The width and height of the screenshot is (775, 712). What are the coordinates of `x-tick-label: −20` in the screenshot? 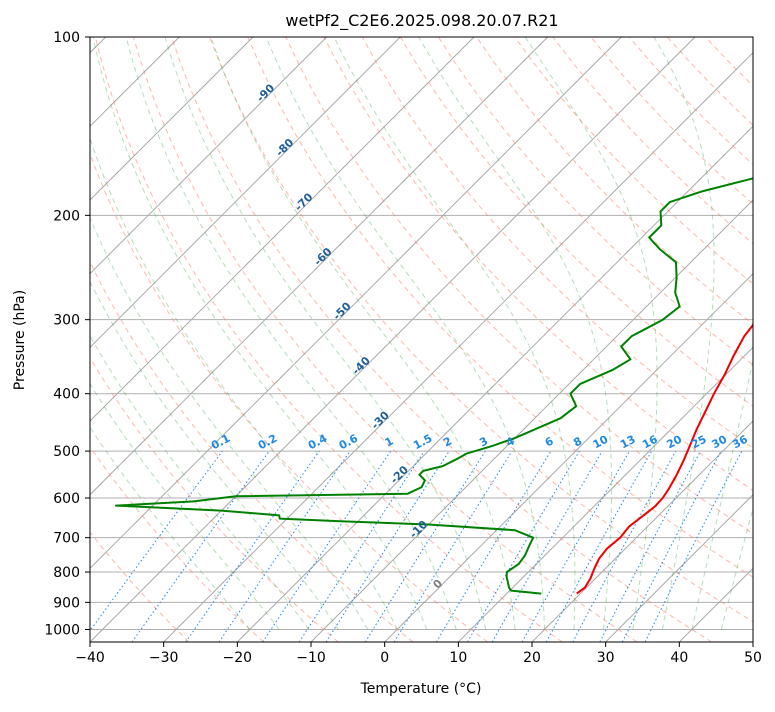 It's located at (238, 658).